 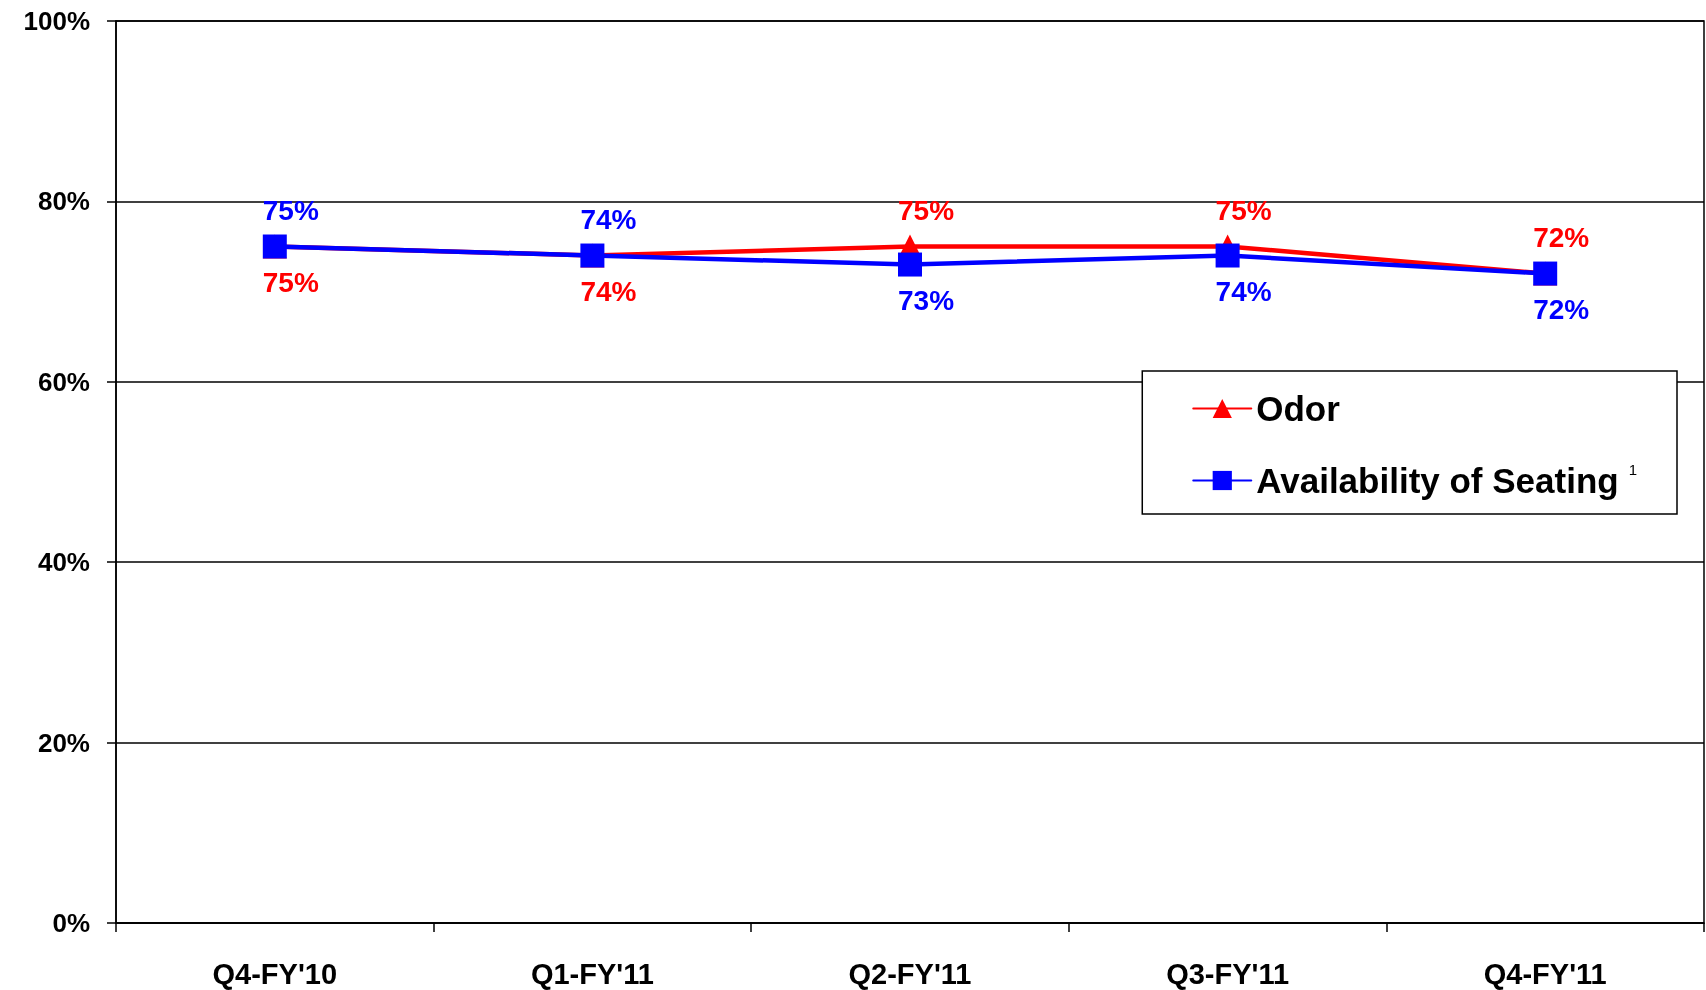 I want to click on x-tick-label: Q2-FY'11, so click(x=910, y=973).